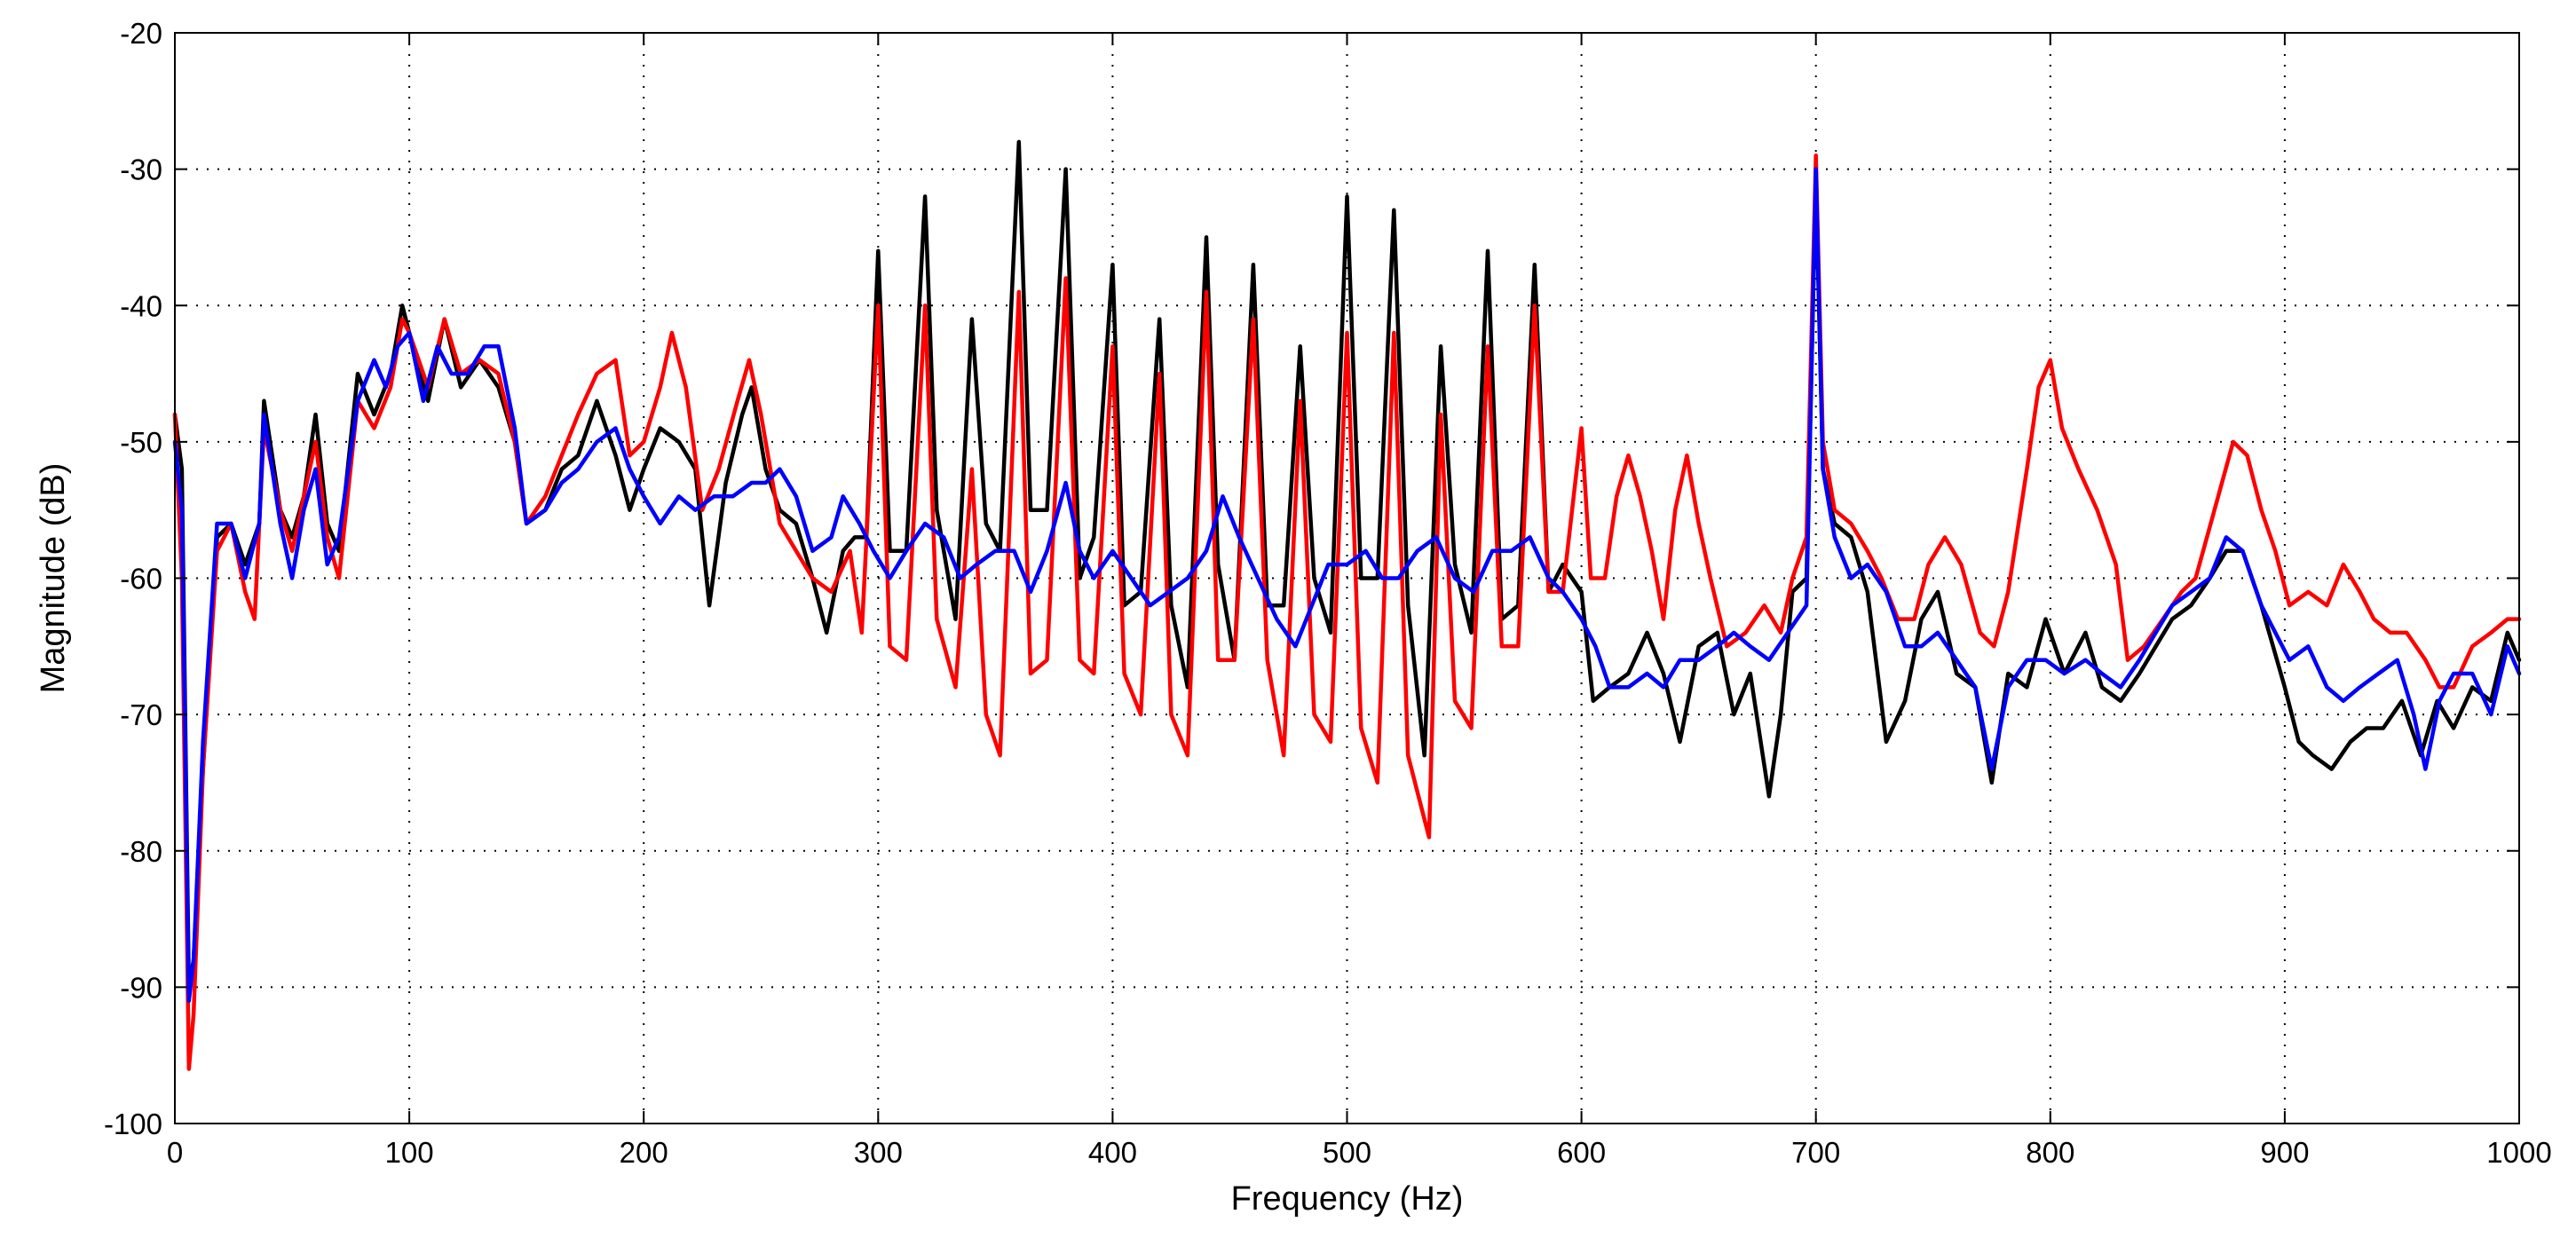 The image size is (2576, 1238). What do you see at coordinates (141, 33) in the screenshot?
I see `y-tick-label: -20` at bounding box center [141, 33].